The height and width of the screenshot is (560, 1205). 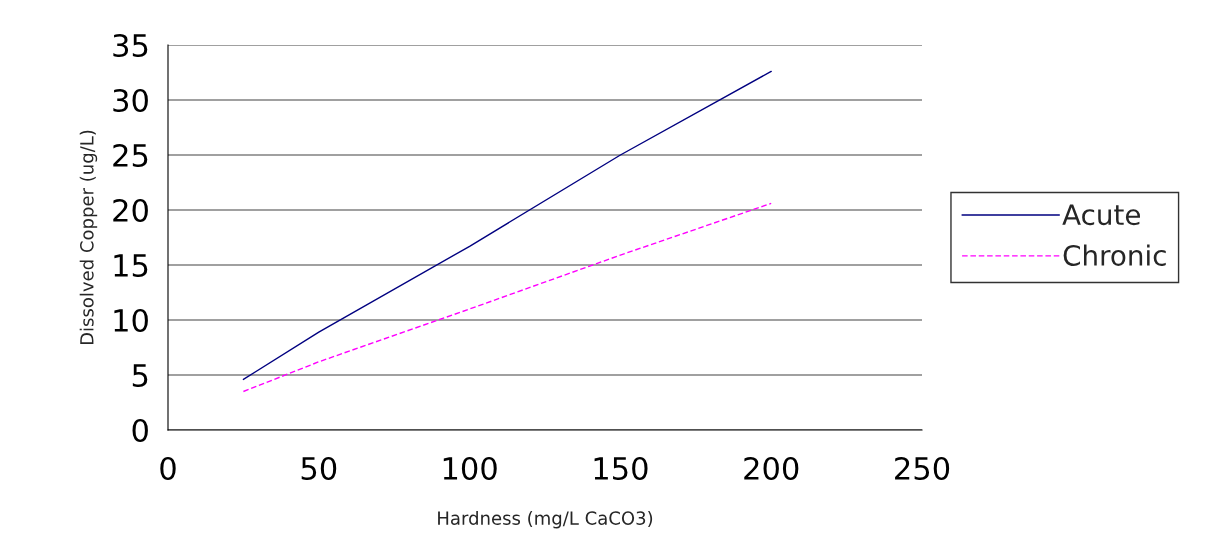 I want to click on x-axis-title: Hardness (mg/L CaCO3), so click(x=545, y=519).